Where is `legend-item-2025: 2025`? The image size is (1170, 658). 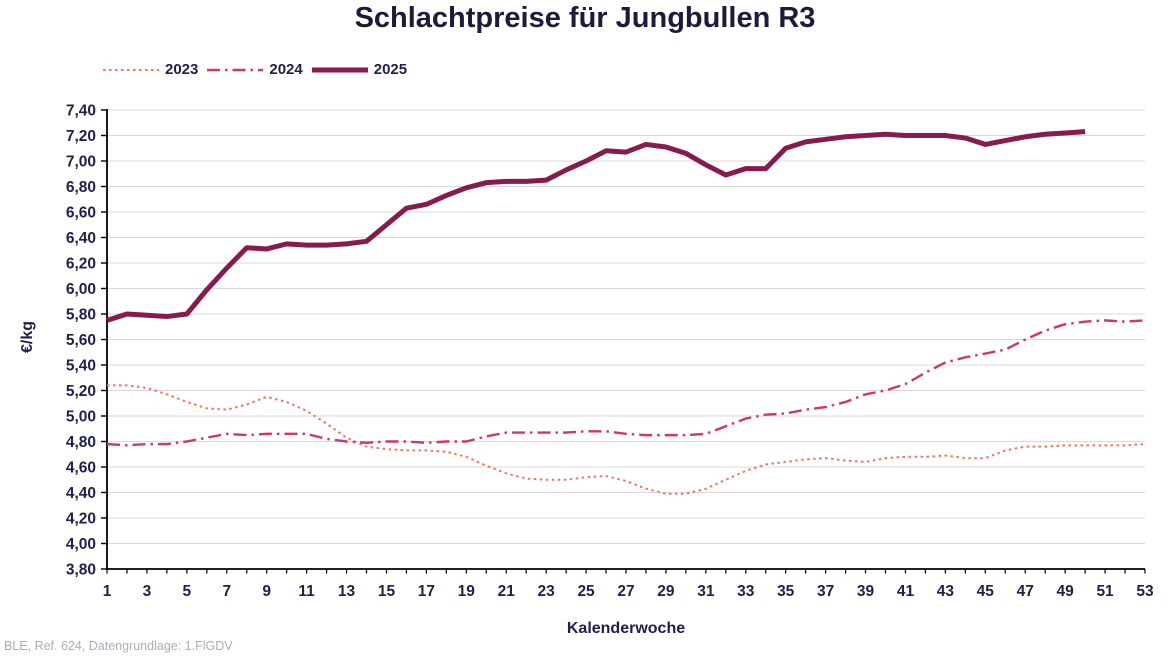
legend-item-2025: 2025 is located at coordinates (359, 69).